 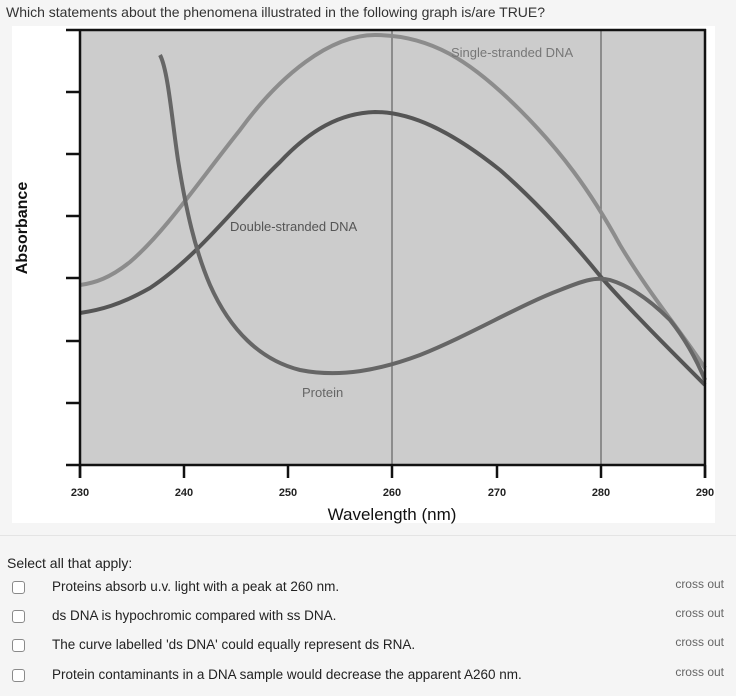 I want to click on svg-text: 280, so click(x=601, y=493).